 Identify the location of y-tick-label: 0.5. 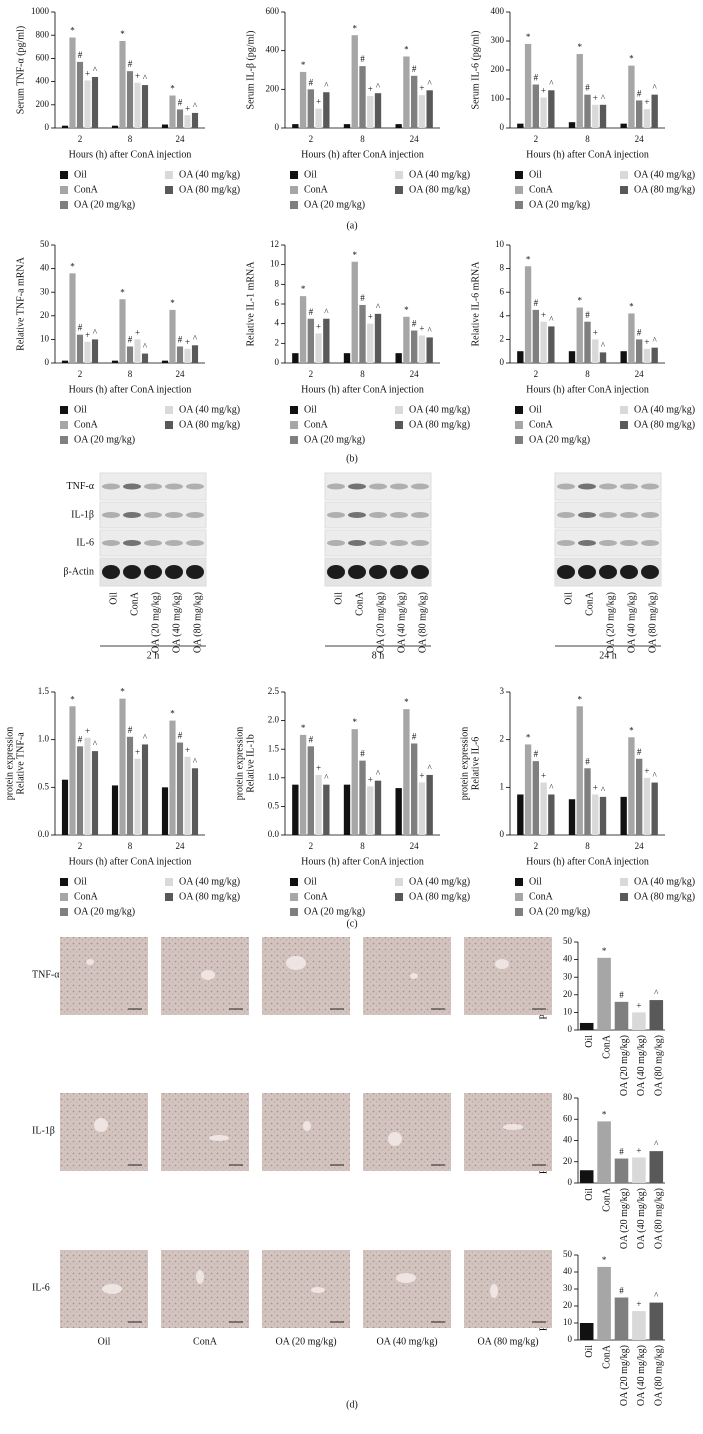
(274, 805).